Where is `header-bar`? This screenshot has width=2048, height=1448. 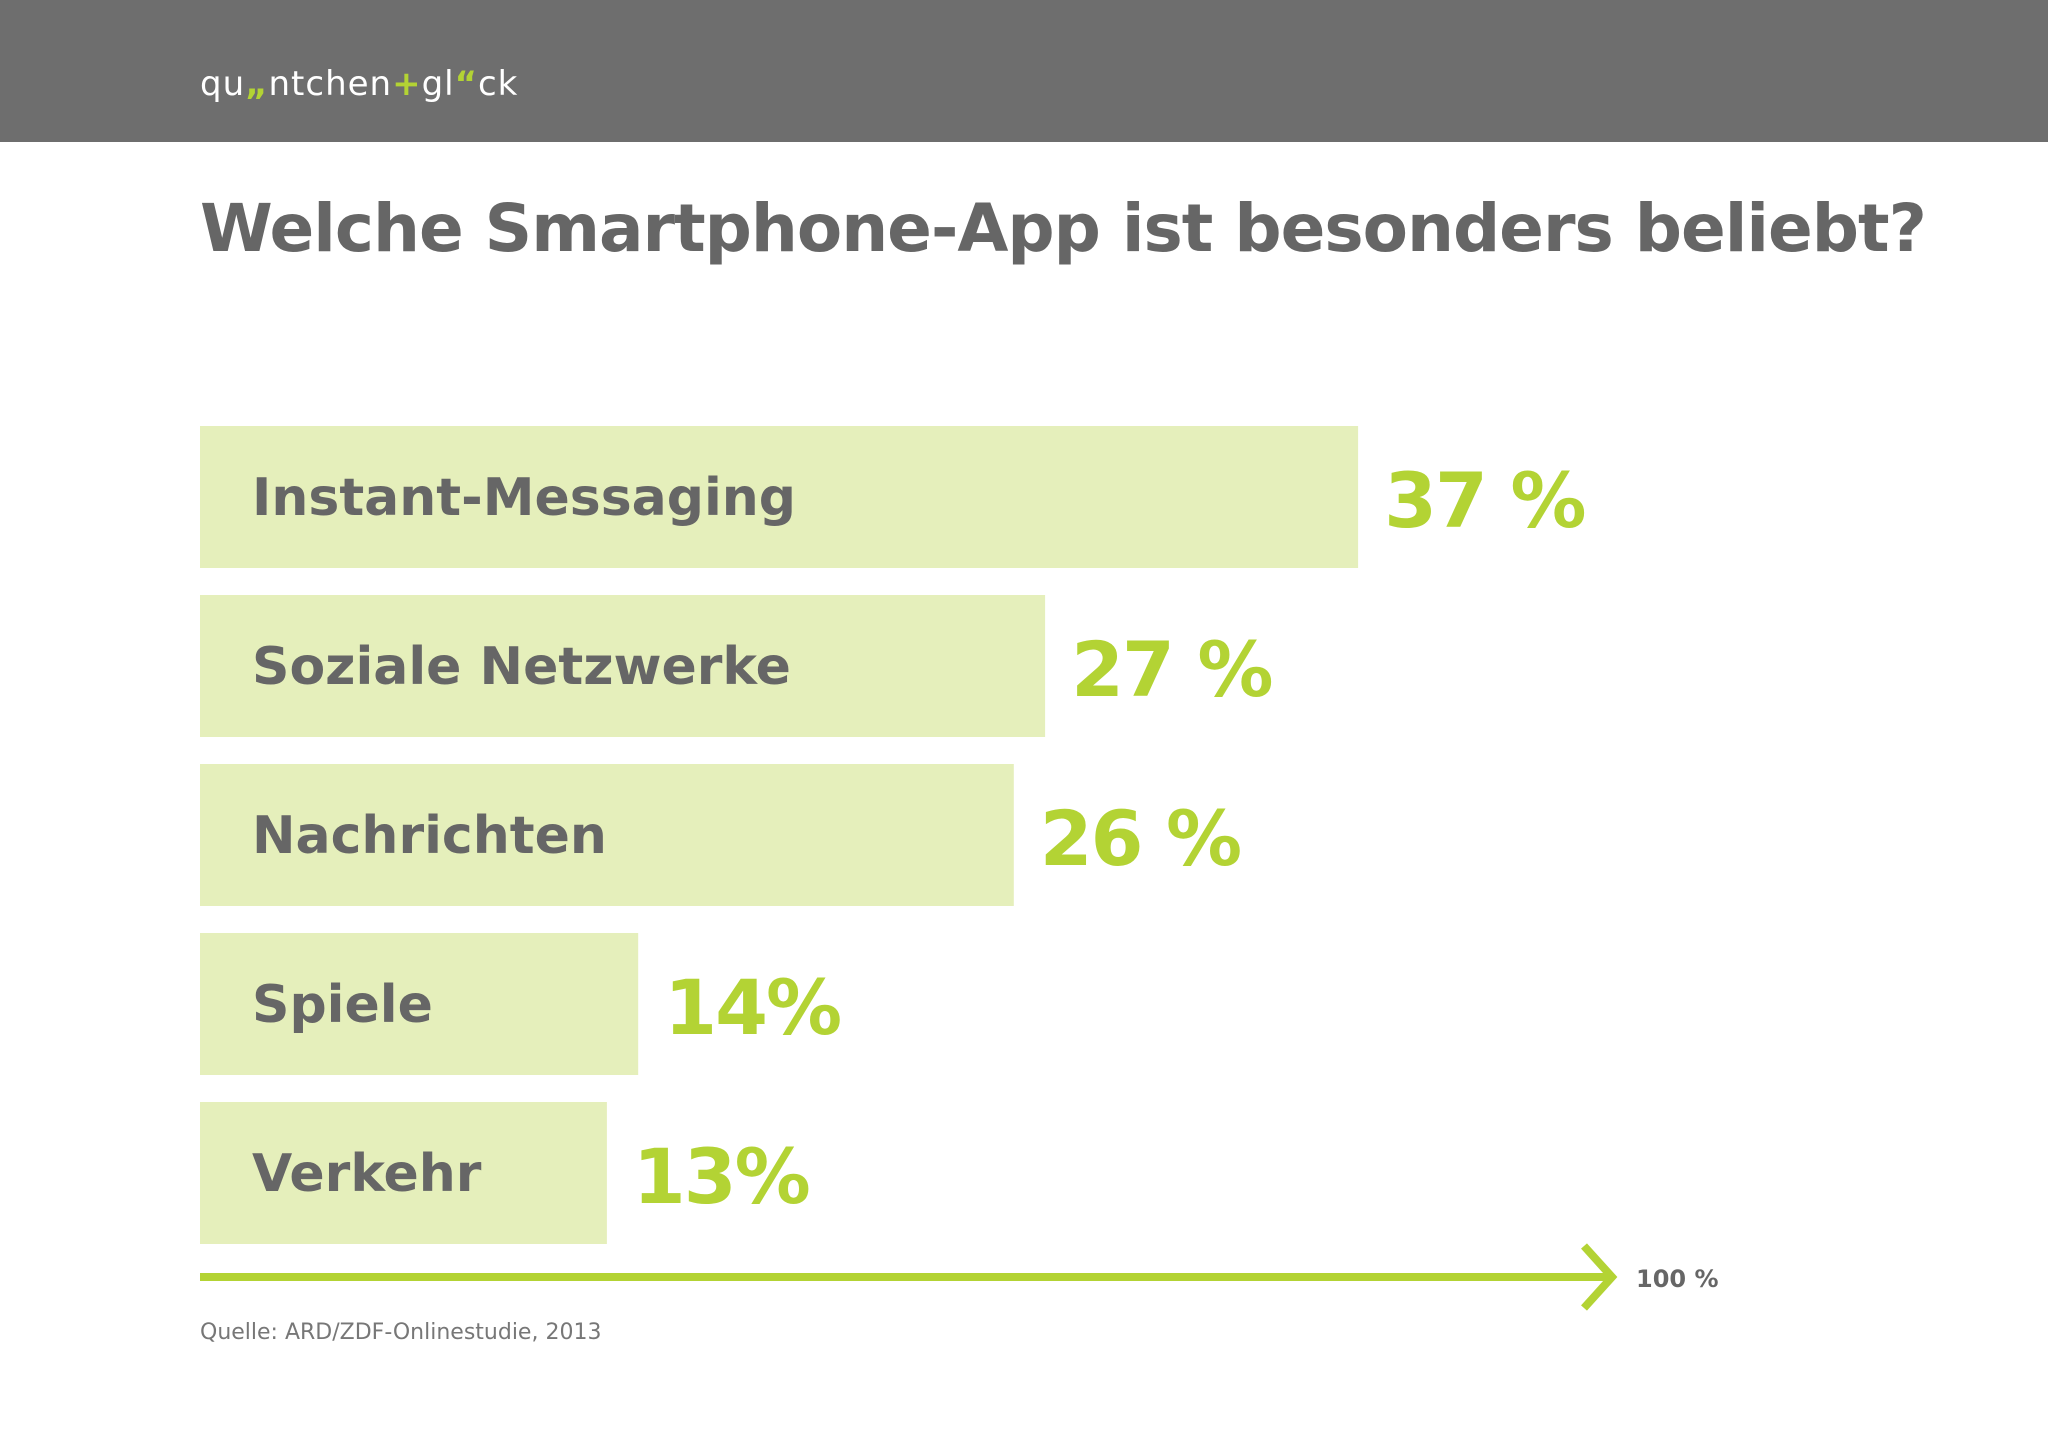
header-bar is located at coordinates (1024, 71).